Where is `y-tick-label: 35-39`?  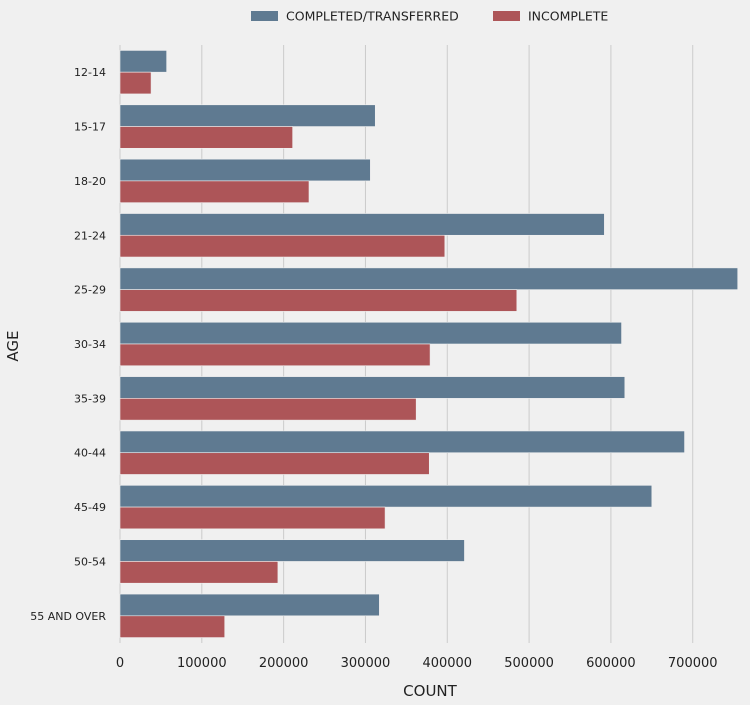
y-tick-label: 35-39 is located at coordinates (90, 398).